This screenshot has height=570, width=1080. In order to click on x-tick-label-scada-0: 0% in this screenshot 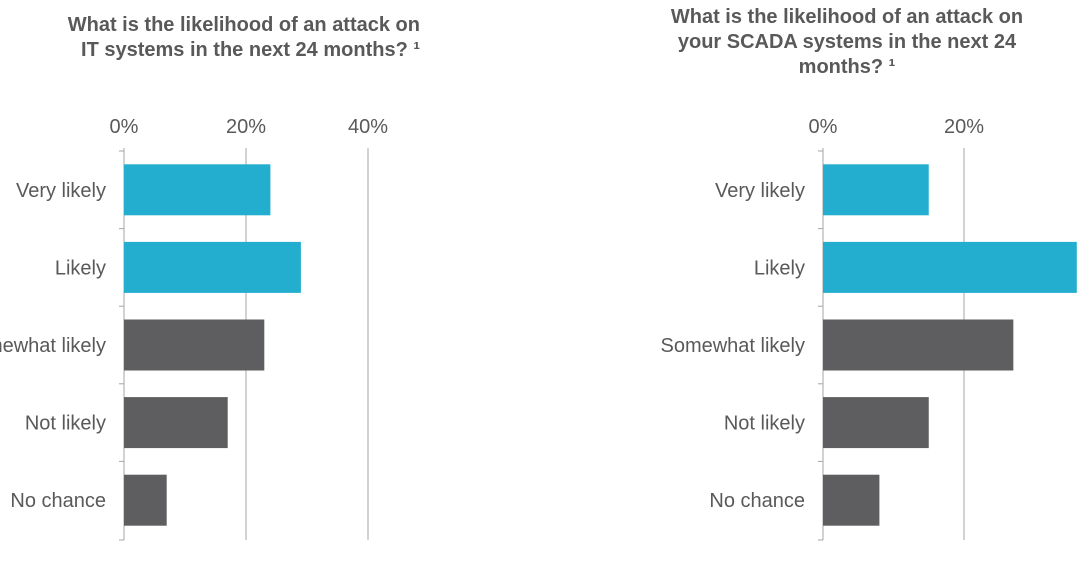, I will do `click(823, 127)`.